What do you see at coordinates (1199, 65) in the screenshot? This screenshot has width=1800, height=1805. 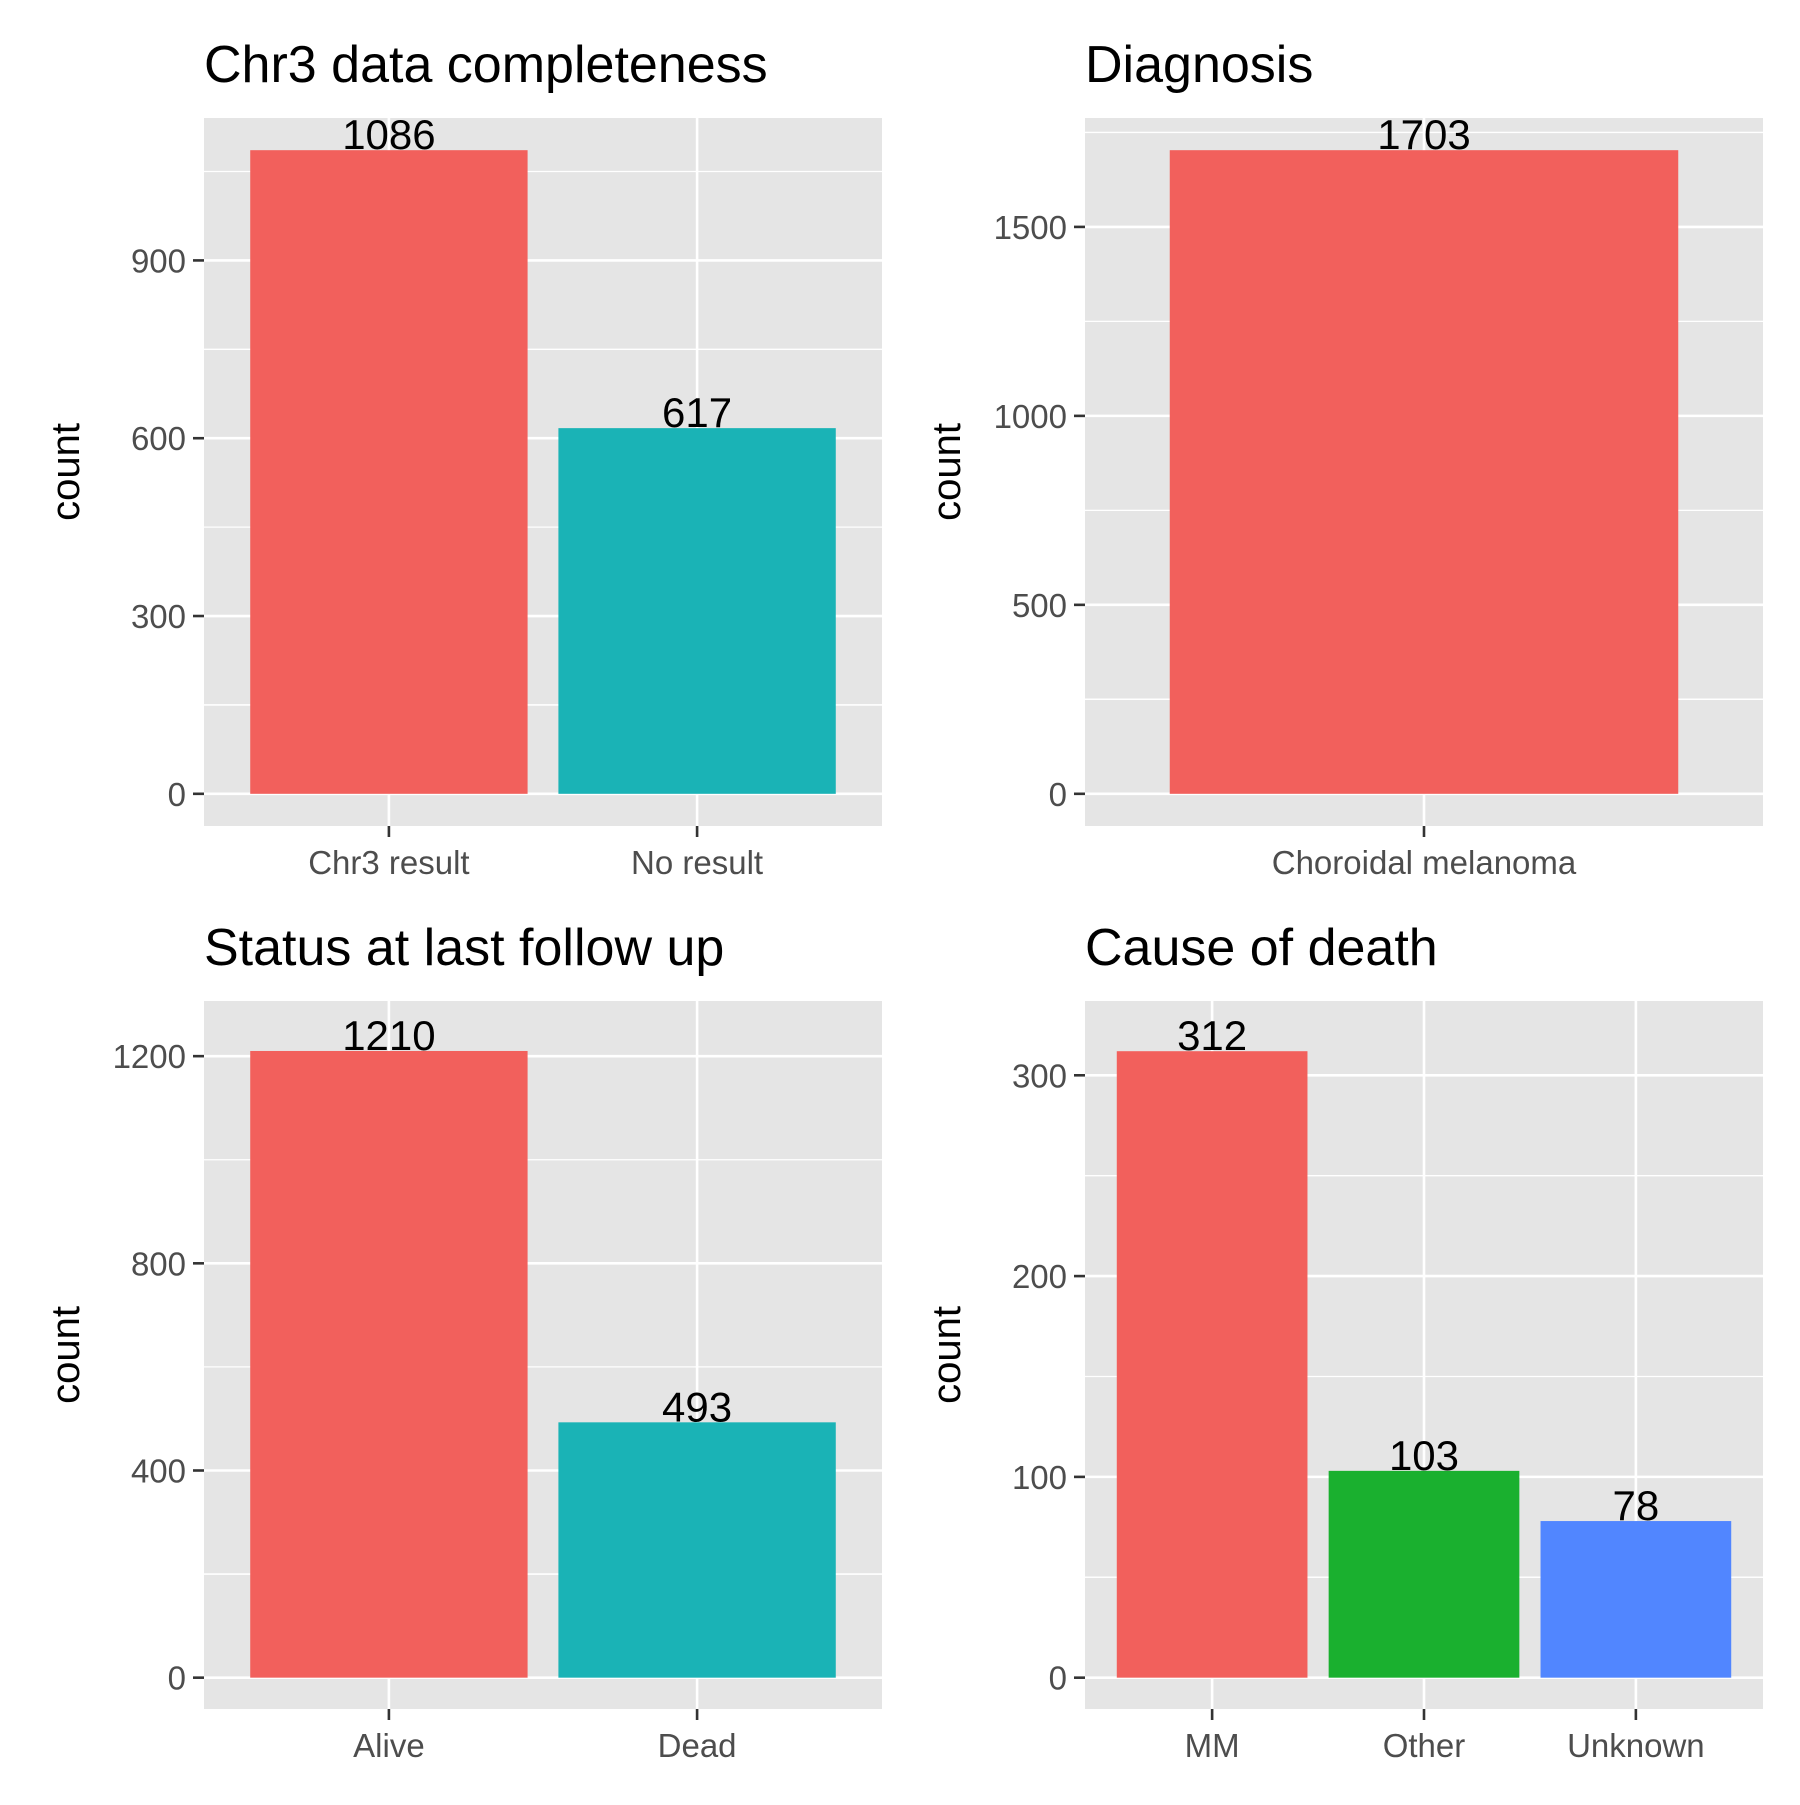 I see `panel-title: Diagnosis` at bounding box center [1199, 65].